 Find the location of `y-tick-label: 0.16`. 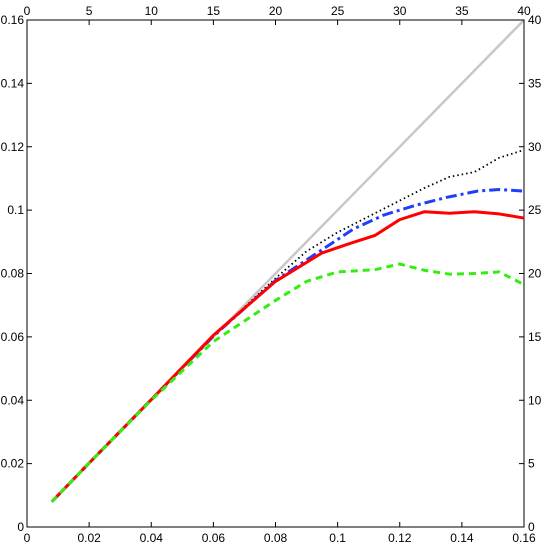

y-tick-label: 0.16 is located at coordinates (13, 20).